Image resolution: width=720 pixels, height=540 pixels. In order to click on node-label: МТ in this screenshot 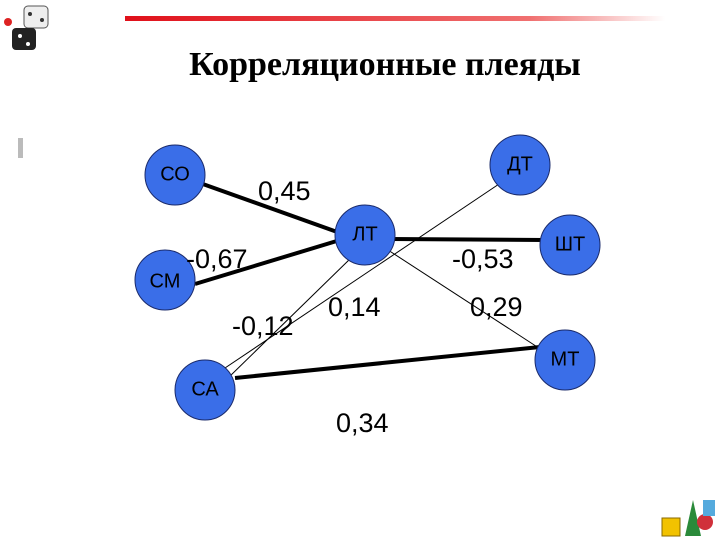, I will do `click(565, 359)`.